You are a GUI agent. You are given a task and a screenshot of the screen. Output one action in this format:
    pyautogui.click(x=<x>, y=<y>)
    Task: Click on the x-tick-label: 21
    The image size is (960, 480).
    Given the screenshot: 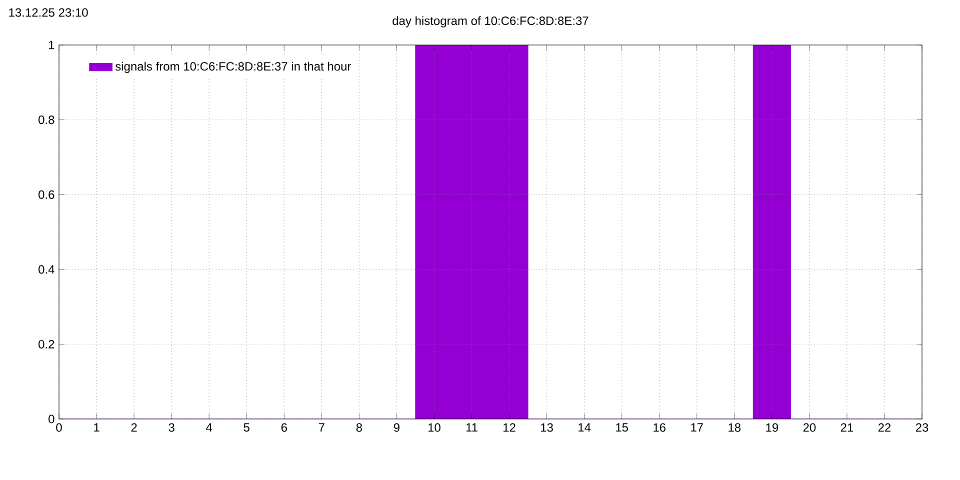 What is the action you would take?
    pyautogui.click(x=847, y=427)
    